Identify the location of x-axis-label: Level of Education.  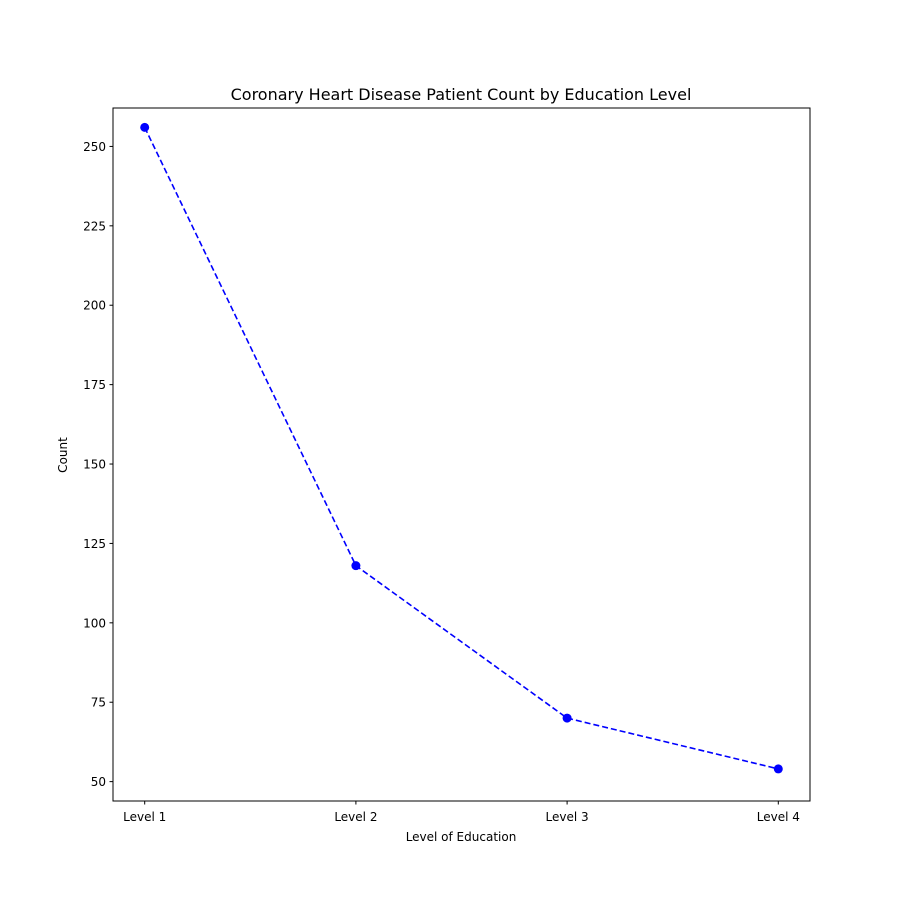
(461, 837).